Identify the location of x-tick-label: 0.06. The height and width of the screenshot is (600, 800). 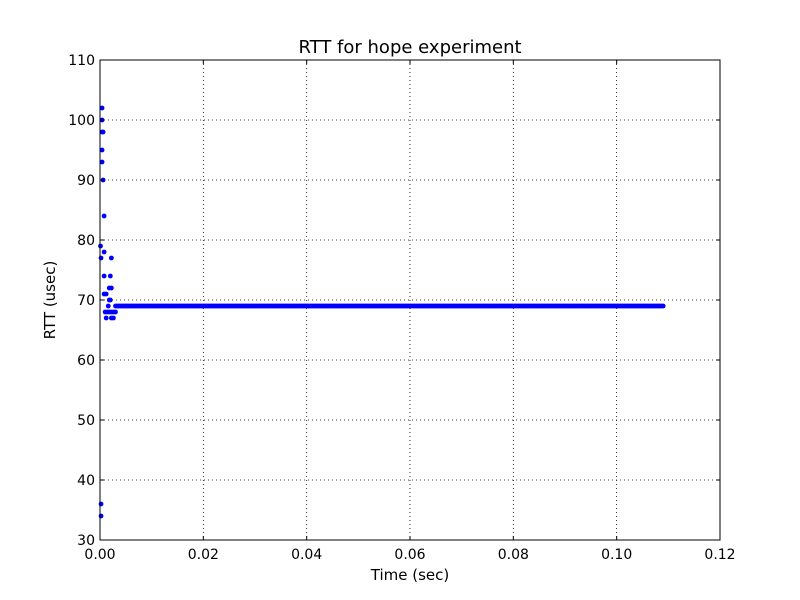
(409, 555).